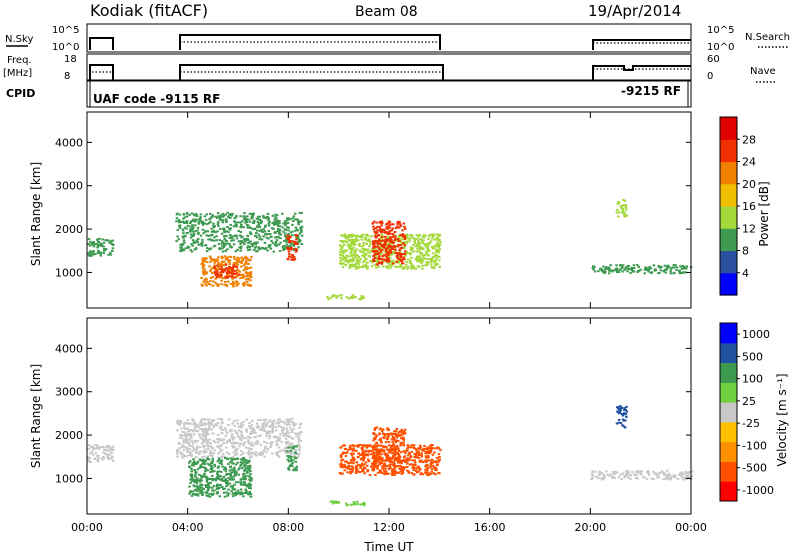 The height and width of the screenshot is (554, 800). I want to click on nave-tick-top: 60, so click(713, 59).